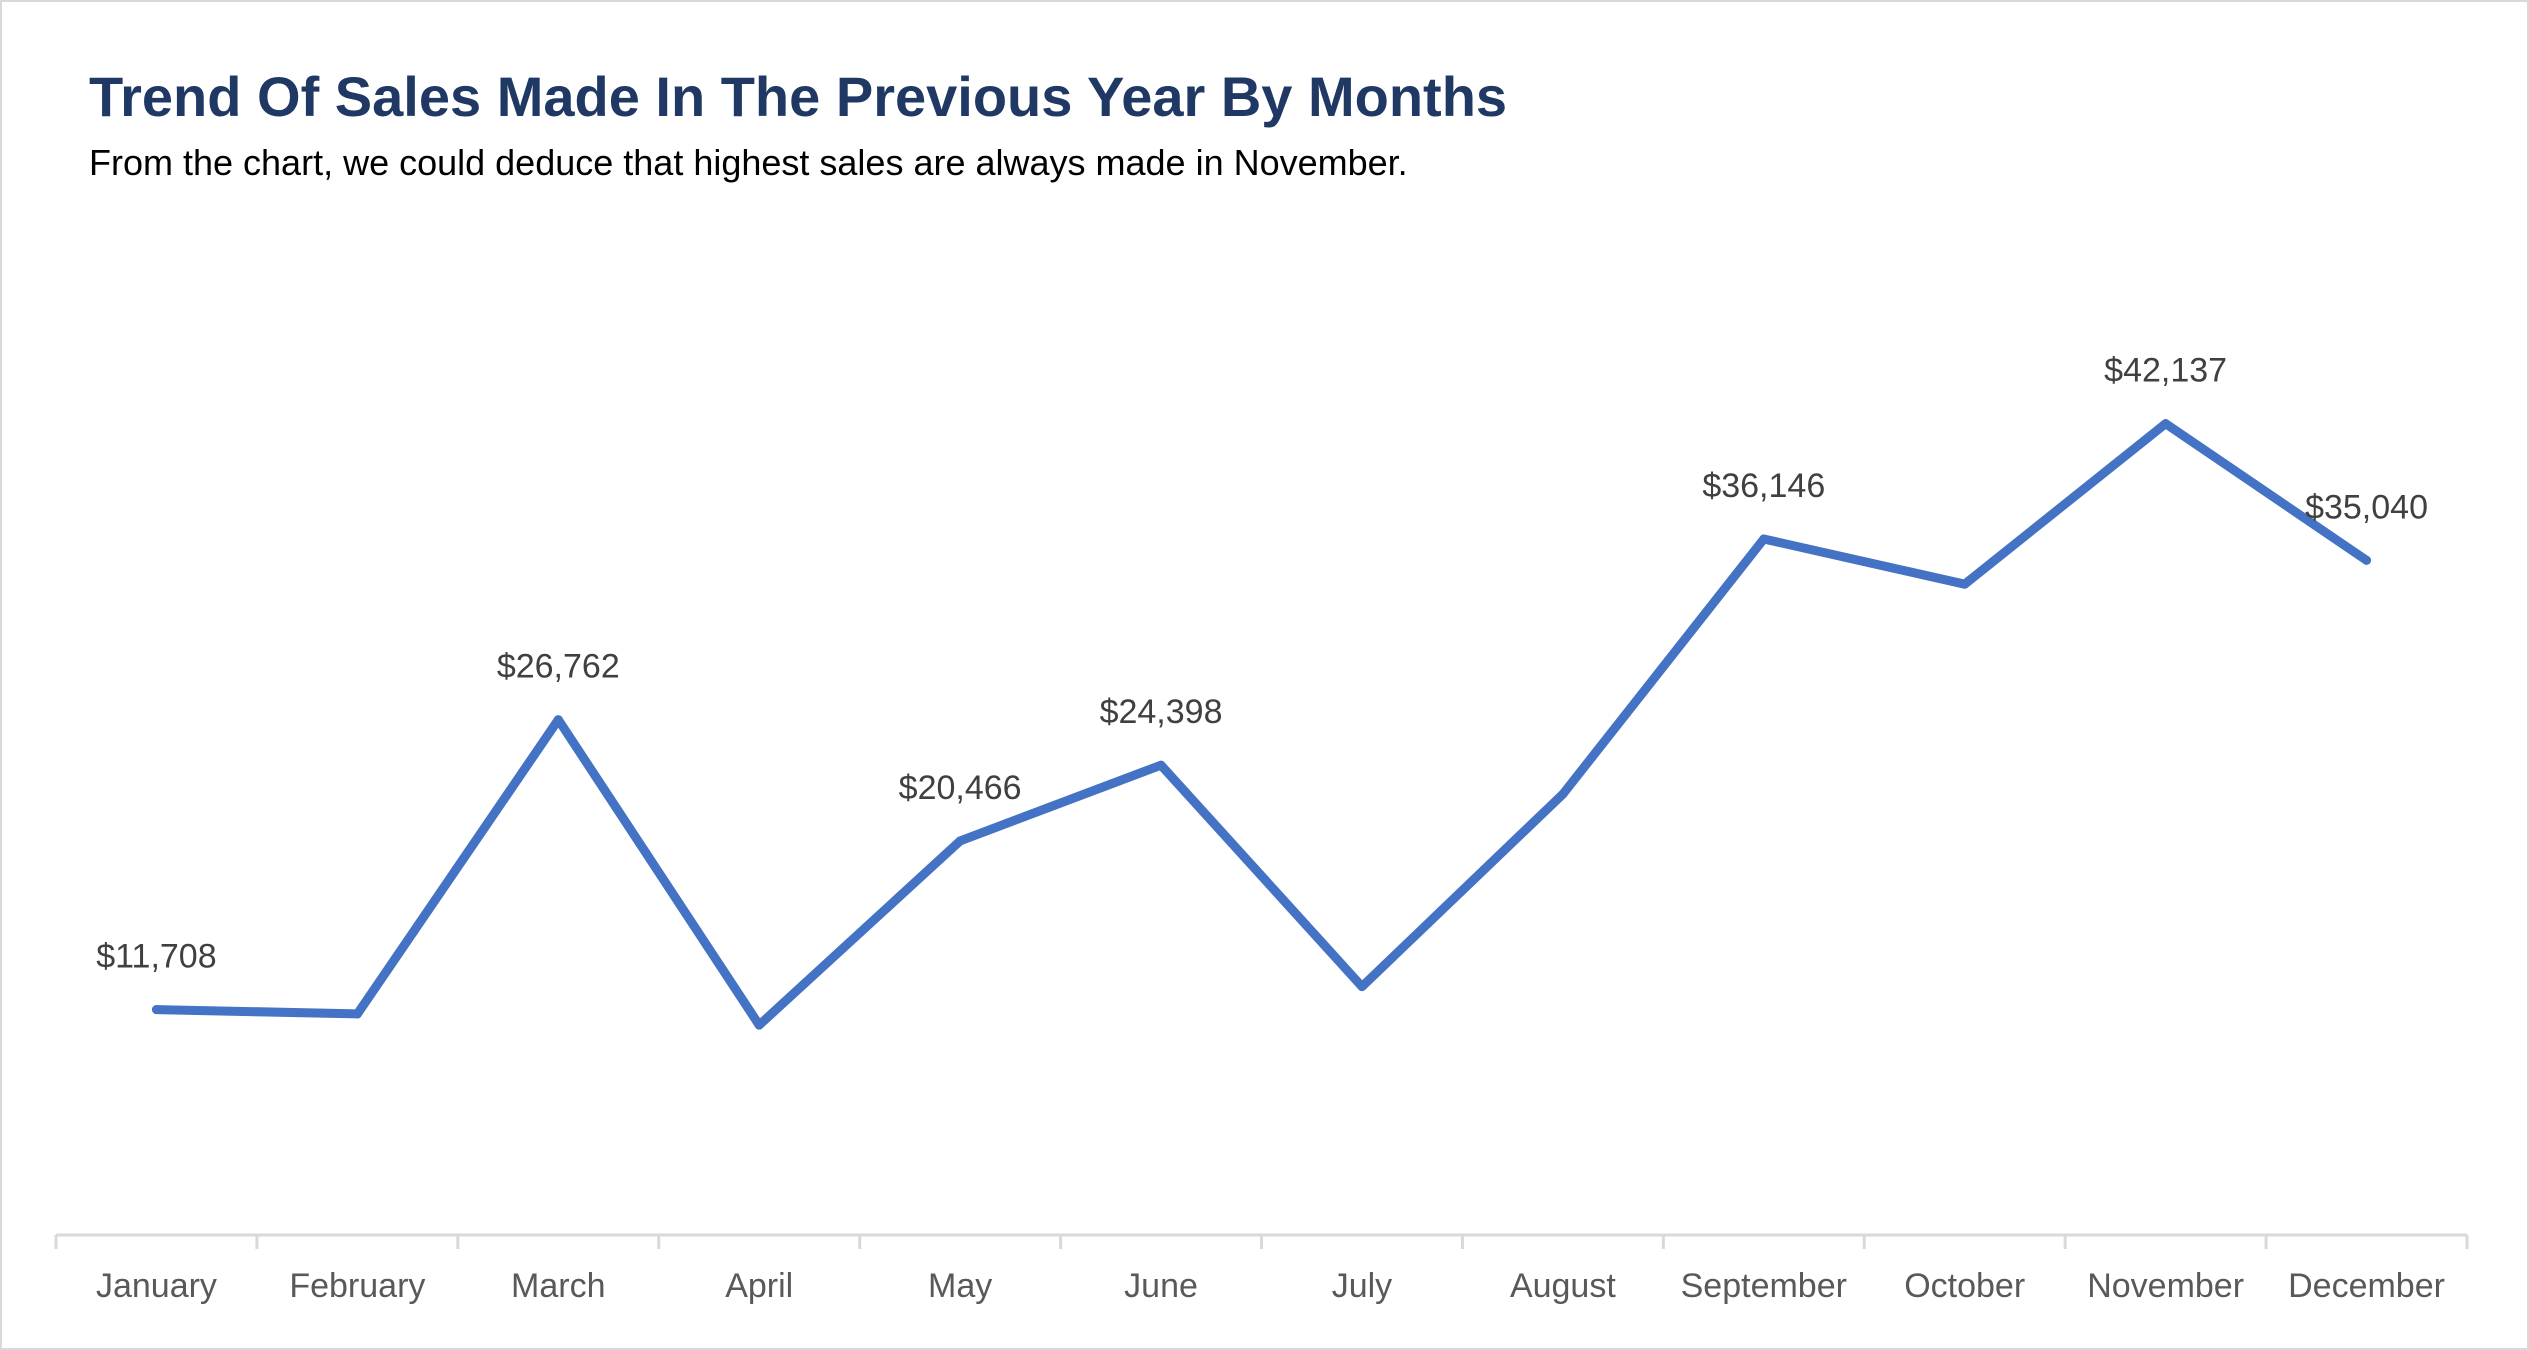  I want to click on x-tick-label: October, so click(1964, 1286).